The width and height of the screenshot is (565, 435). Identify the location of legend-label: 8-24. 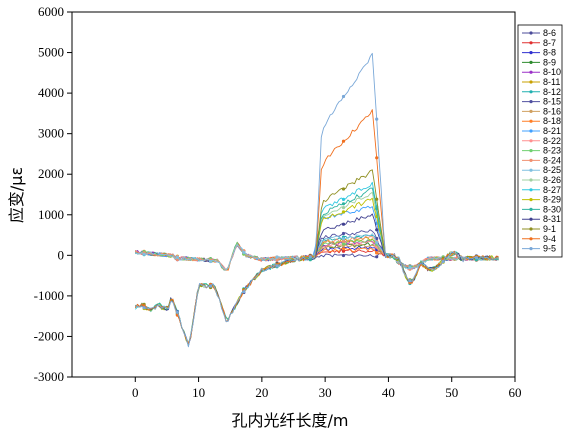
(552, 160).